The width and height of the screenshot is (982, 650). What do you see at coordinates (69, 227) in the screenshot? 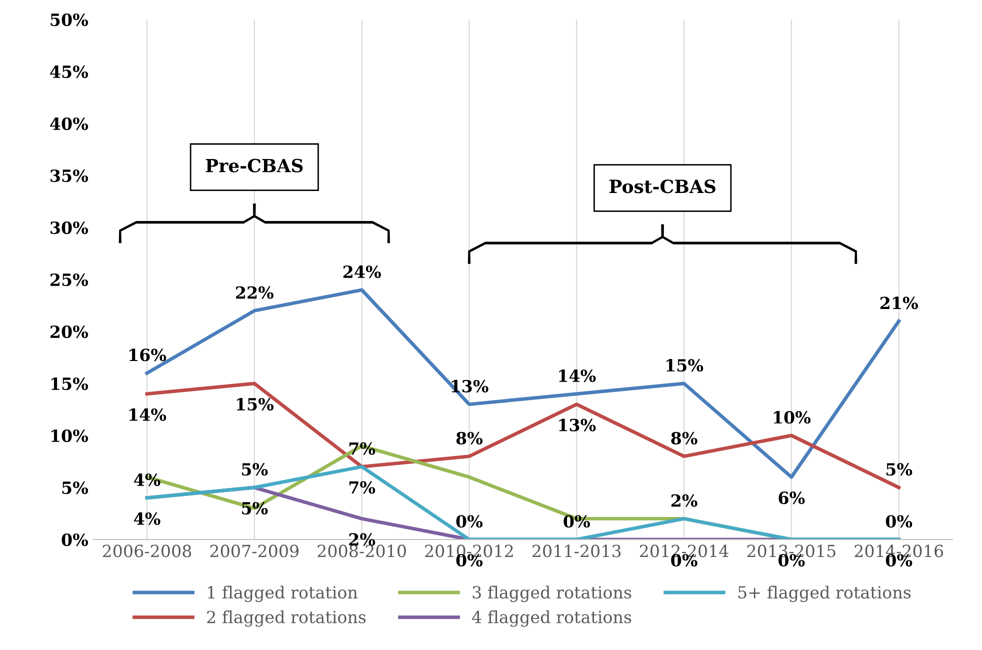
I see `y-tick-label: 30%` at bounding box center [69, 227].